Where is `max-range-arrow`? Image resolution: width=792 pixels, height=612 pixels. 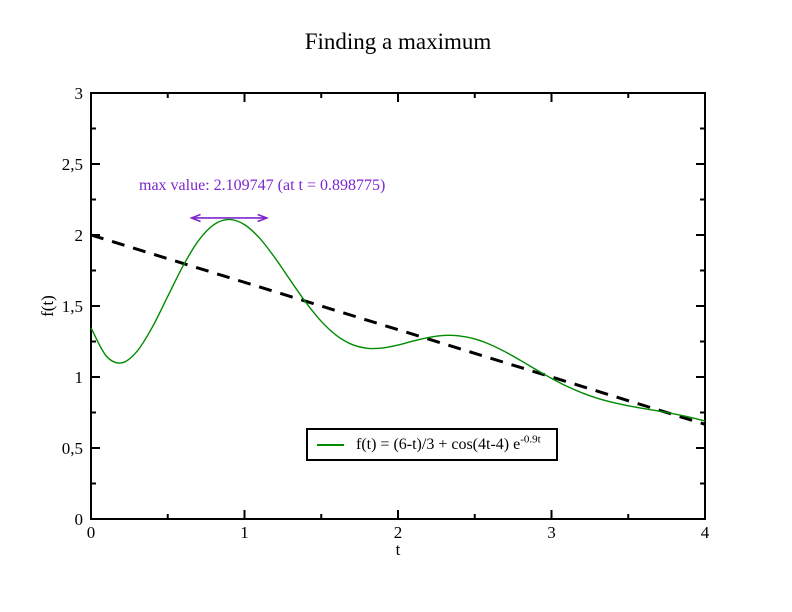 max-range-arrow is located at coordinates (229, 218).